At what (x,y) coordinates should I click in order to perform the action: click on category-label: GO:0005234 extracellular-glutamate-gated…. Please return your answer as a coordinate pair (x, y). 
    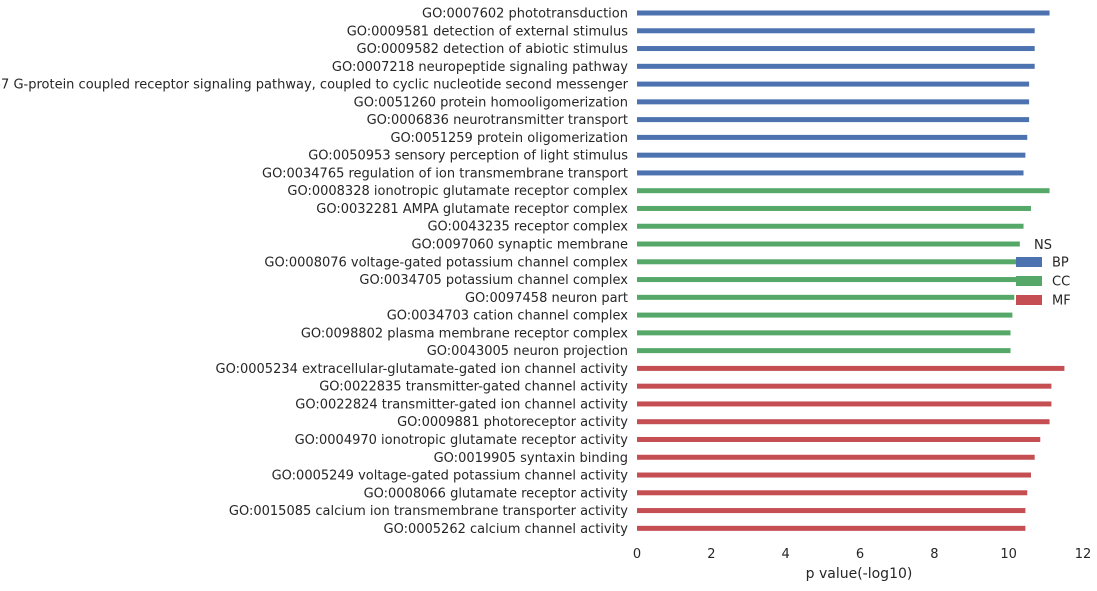
    Looking at the image, I should click on (422, 369).